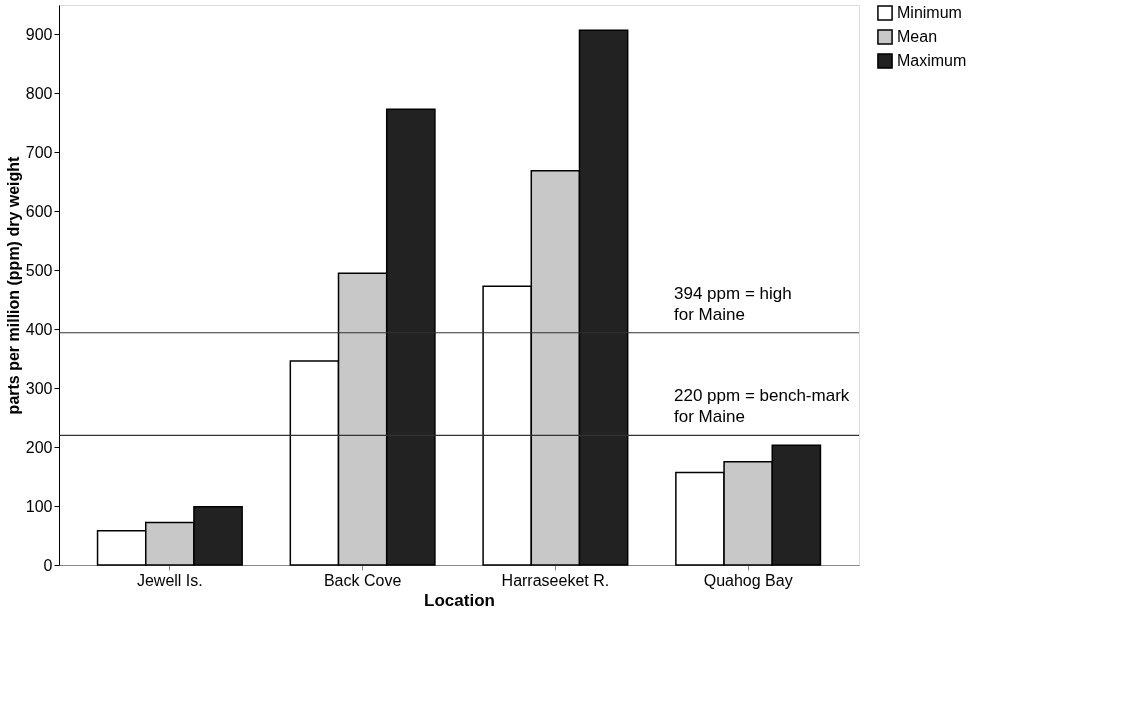  I want to click on y-tick-label: 100, so click(39, 506).